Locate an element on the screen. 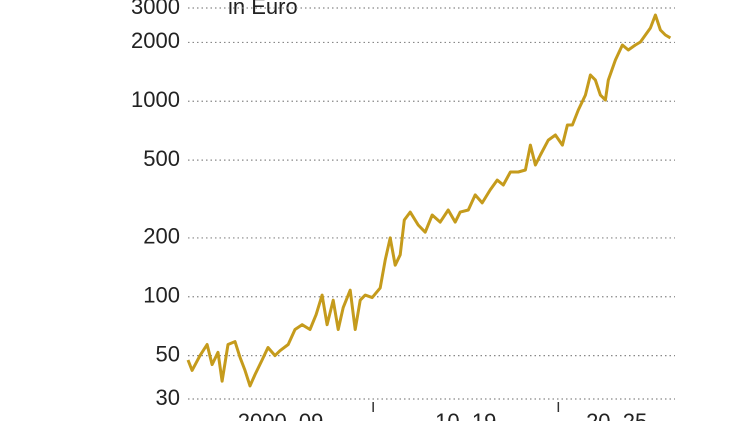 The width and height of the screenshot is (750, 421). y-tick-label: 30 is located at coordinates (168, 397).